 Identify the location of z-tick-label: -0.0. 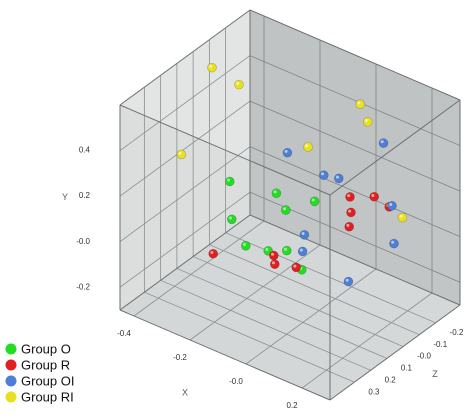
(424, 356).